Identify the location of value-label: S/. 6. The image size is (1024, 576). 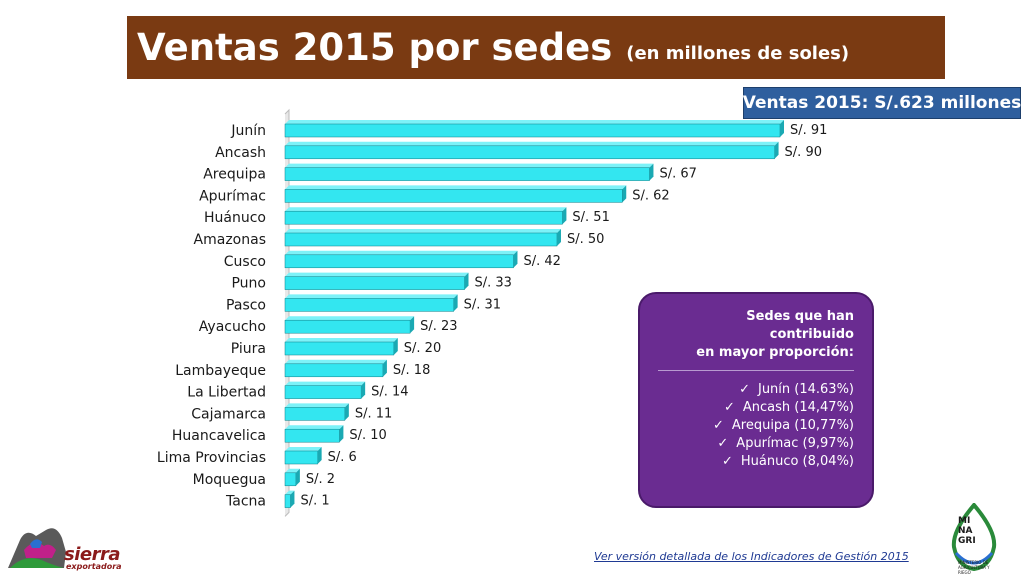
(342, 457).